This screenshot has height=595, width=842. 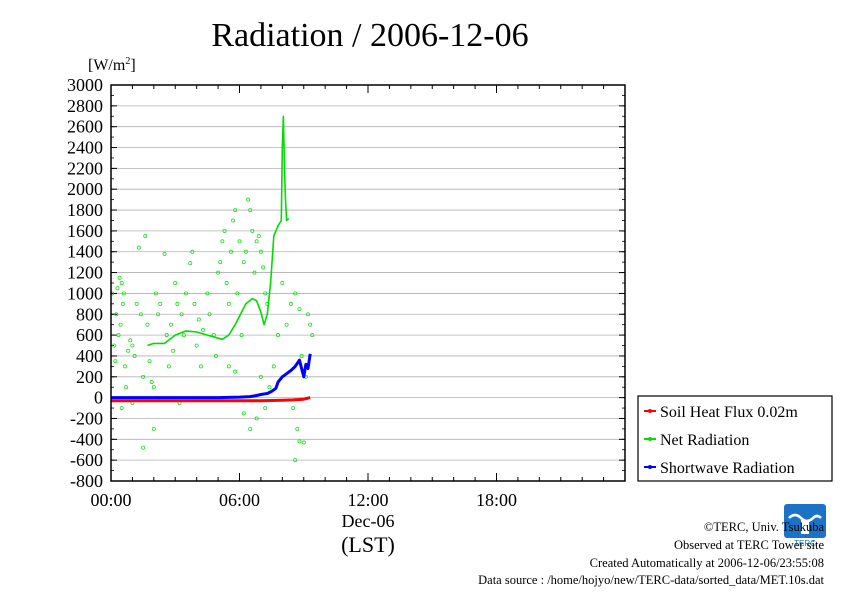 What do you see at coordinates (85, 231) in the screenshot?
I see `y-tick-label: 1600` at bounding box center [85, 231].